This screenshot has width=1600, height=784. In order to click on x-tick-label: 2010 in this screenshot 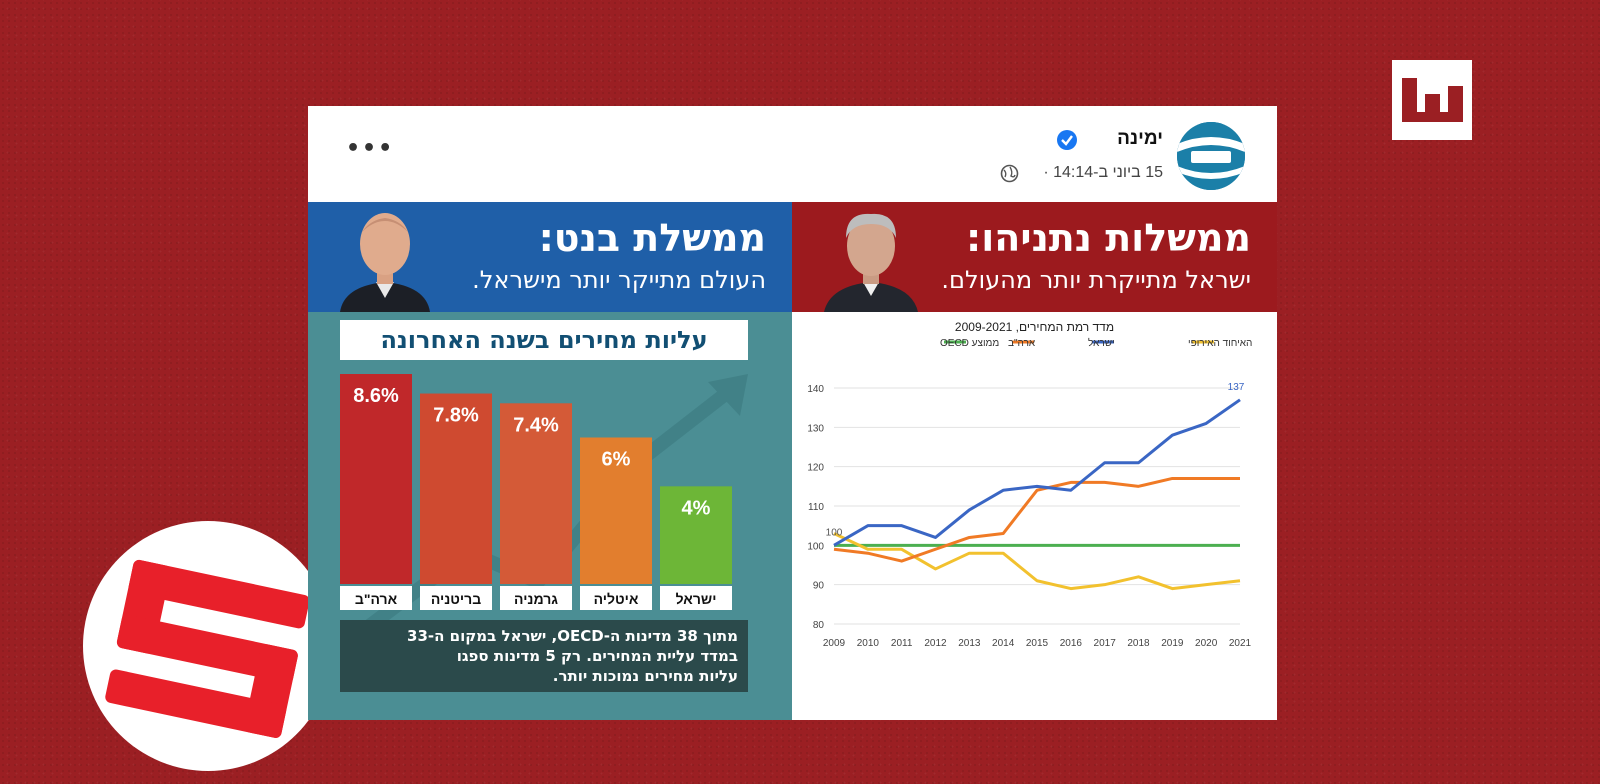, I will do `click(868, 643)`.